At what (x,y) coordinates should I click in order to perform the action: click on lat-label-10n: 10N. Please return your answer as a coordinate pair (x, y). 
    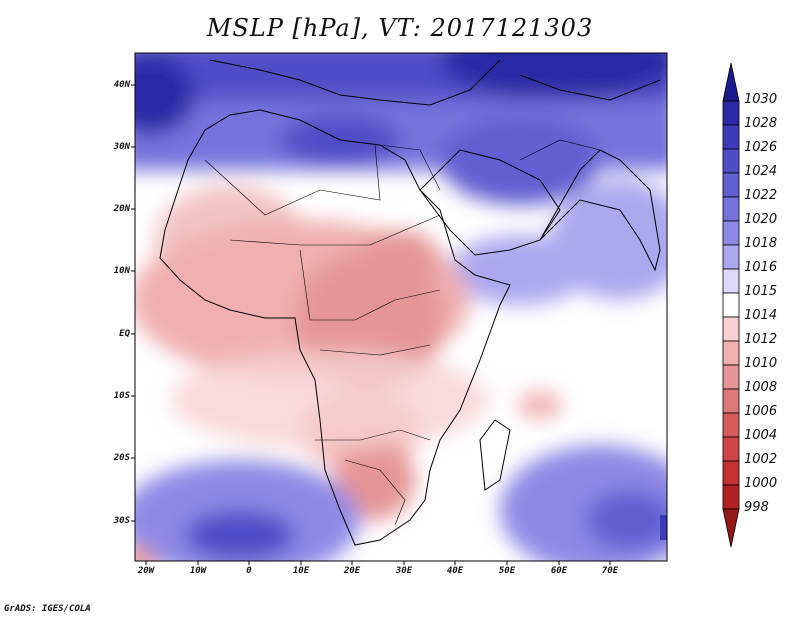
    Looking at the image, I should click on (121, 271).